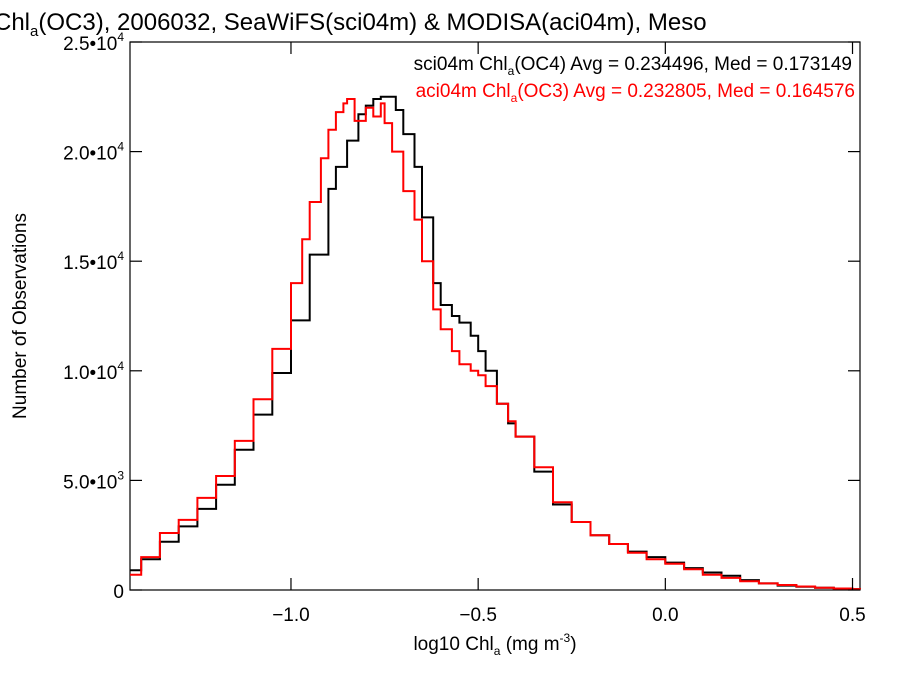  What do you see at coordinates (120, 475) in the screenshot?
I see `y-tick-label-exponent: 3` at bounding box center [120, 475].